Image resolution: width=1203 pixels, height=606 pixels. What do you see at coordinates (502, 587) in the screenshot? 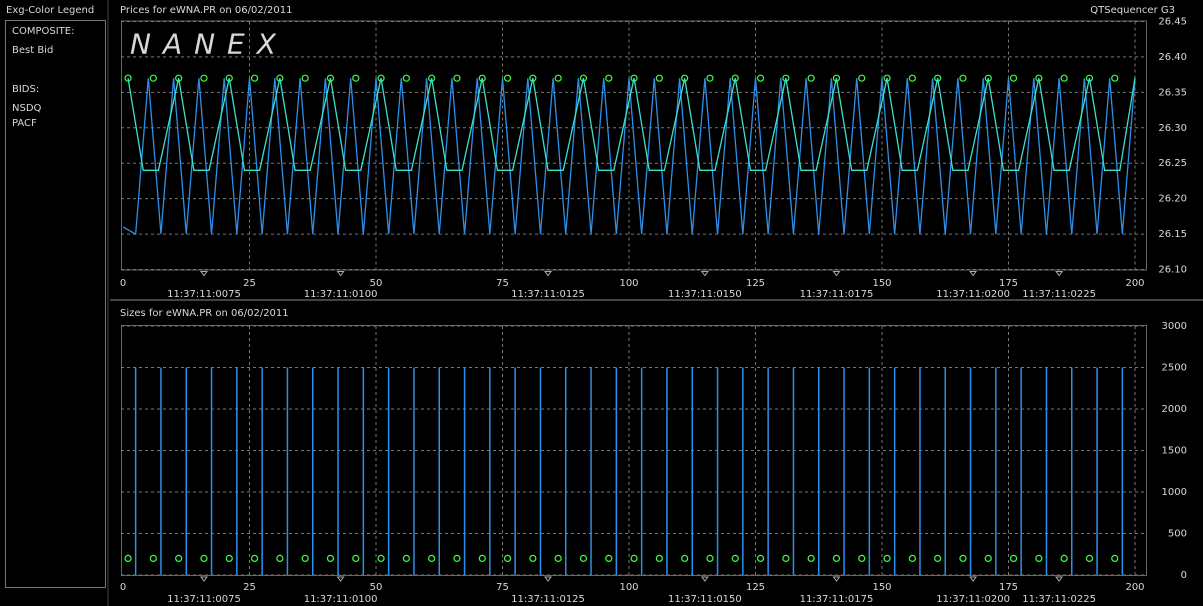
I see `x-tick-label: 75` at bounding box center [502, 587].